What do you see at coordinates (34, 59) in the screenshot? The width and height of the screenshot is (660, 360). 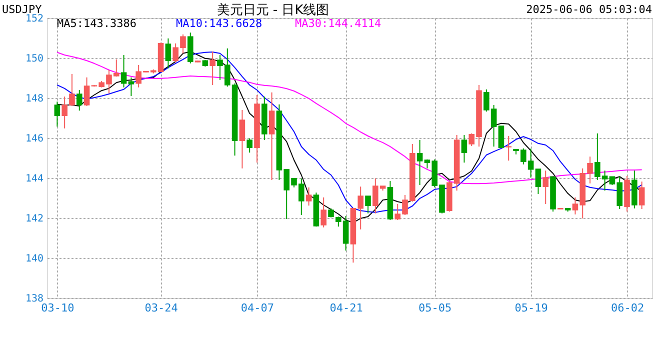 I see `y-tick-label: 150` at bounding box center [34, 59].